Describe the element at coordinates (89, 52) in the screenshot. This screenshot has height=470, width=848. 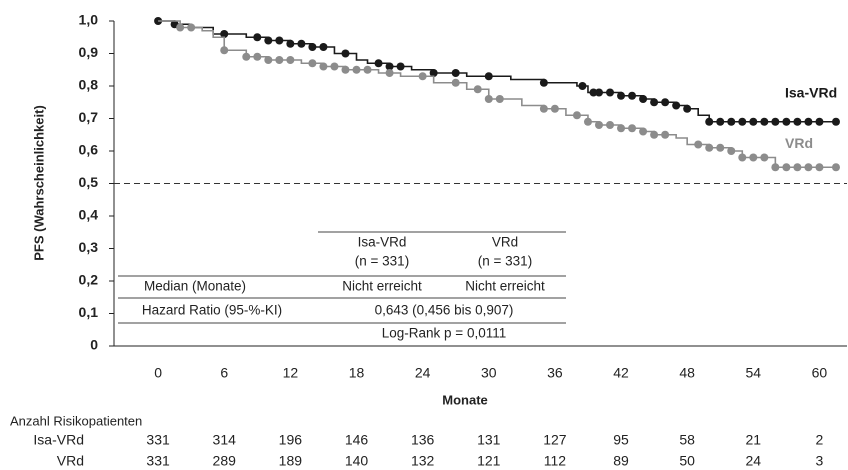
I see `y-tick-label: 0,9` at that location.